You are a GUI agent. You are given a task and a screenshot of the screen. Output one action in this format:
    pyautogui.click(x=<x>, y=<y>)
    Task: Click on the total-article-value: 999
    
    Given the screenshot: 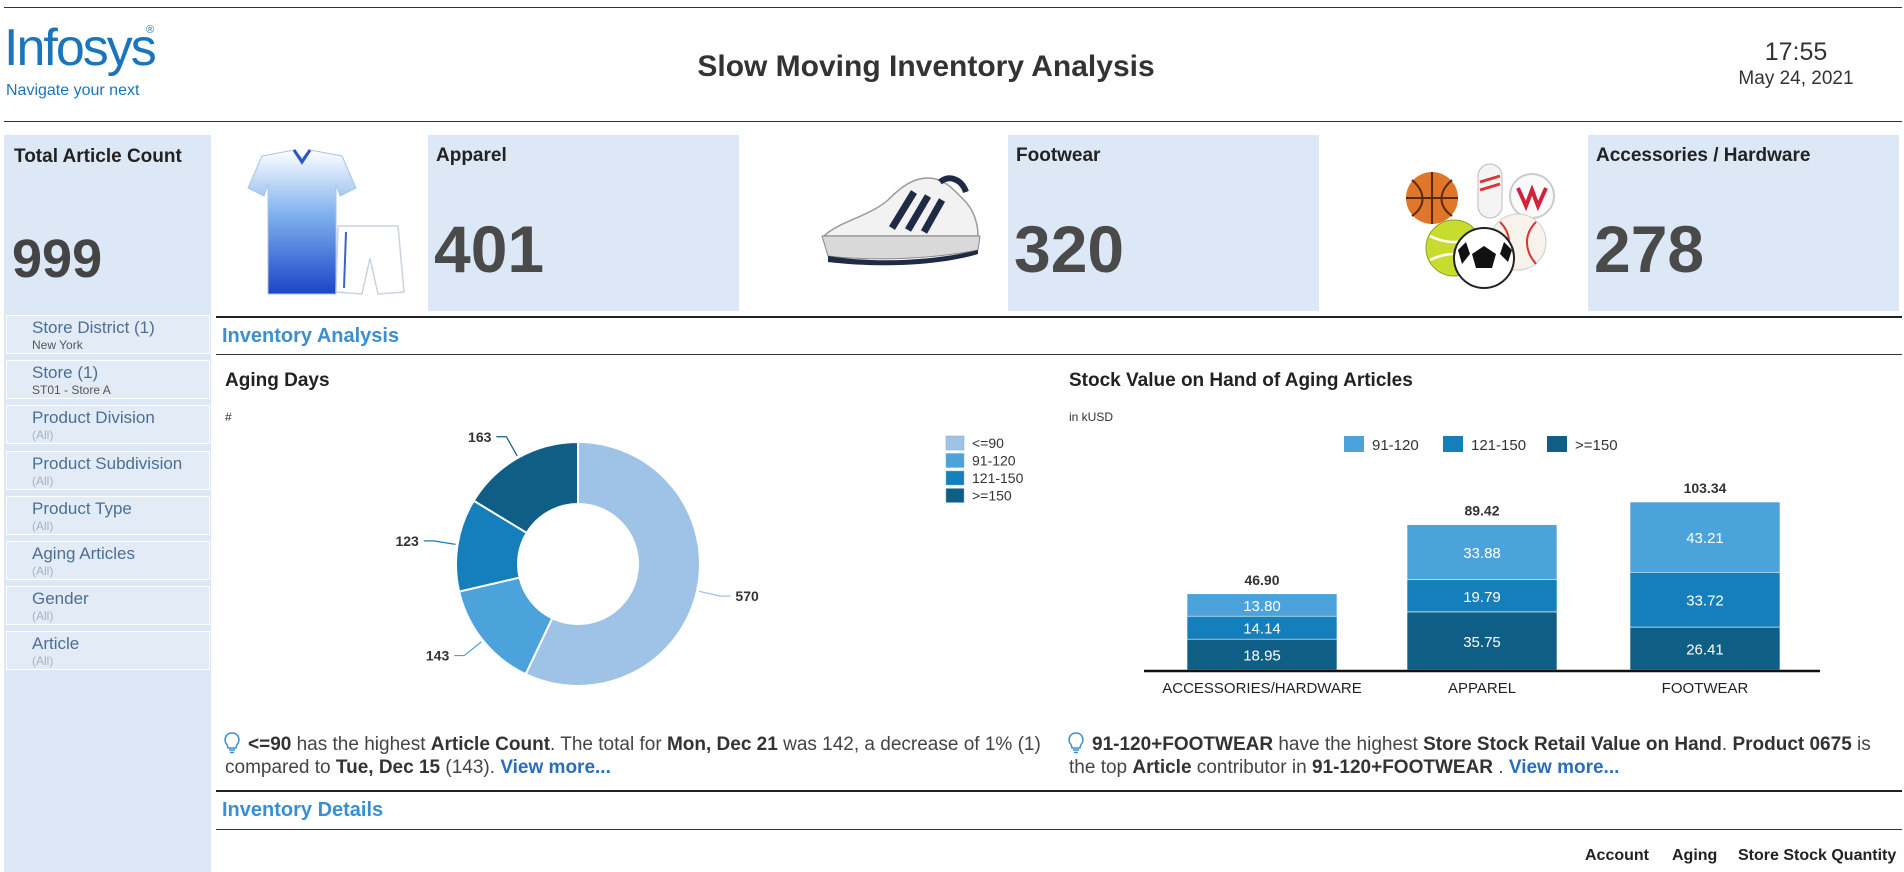 What is the action you would take?
    pyautogui.click(x=57, y=259)
    